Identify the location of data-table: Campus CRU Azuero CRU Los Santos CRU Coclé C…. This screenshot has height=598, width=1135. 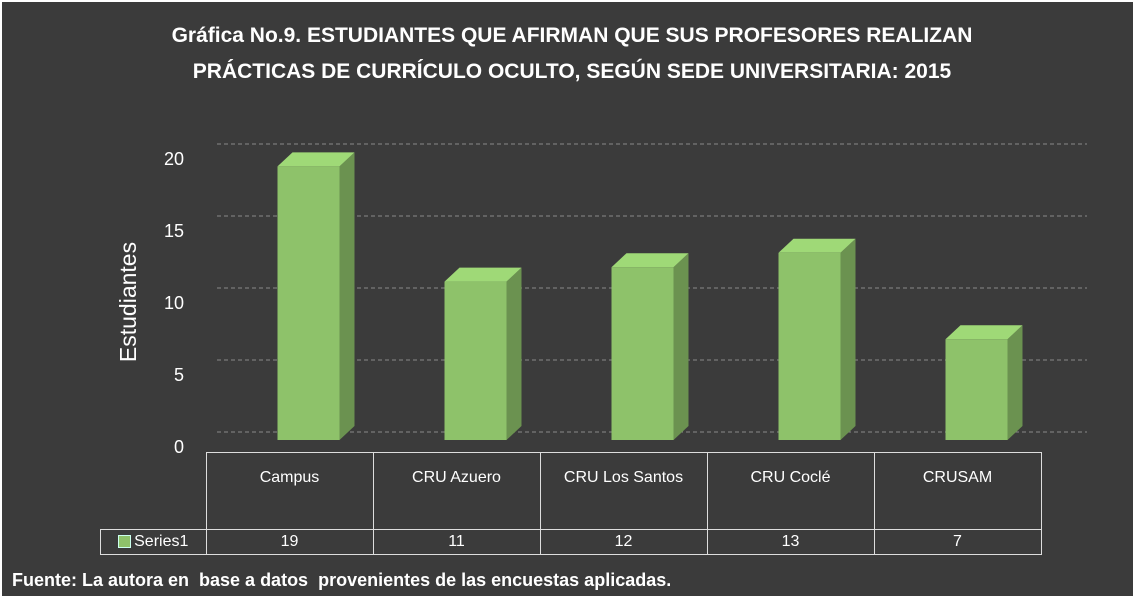
(571, 503).